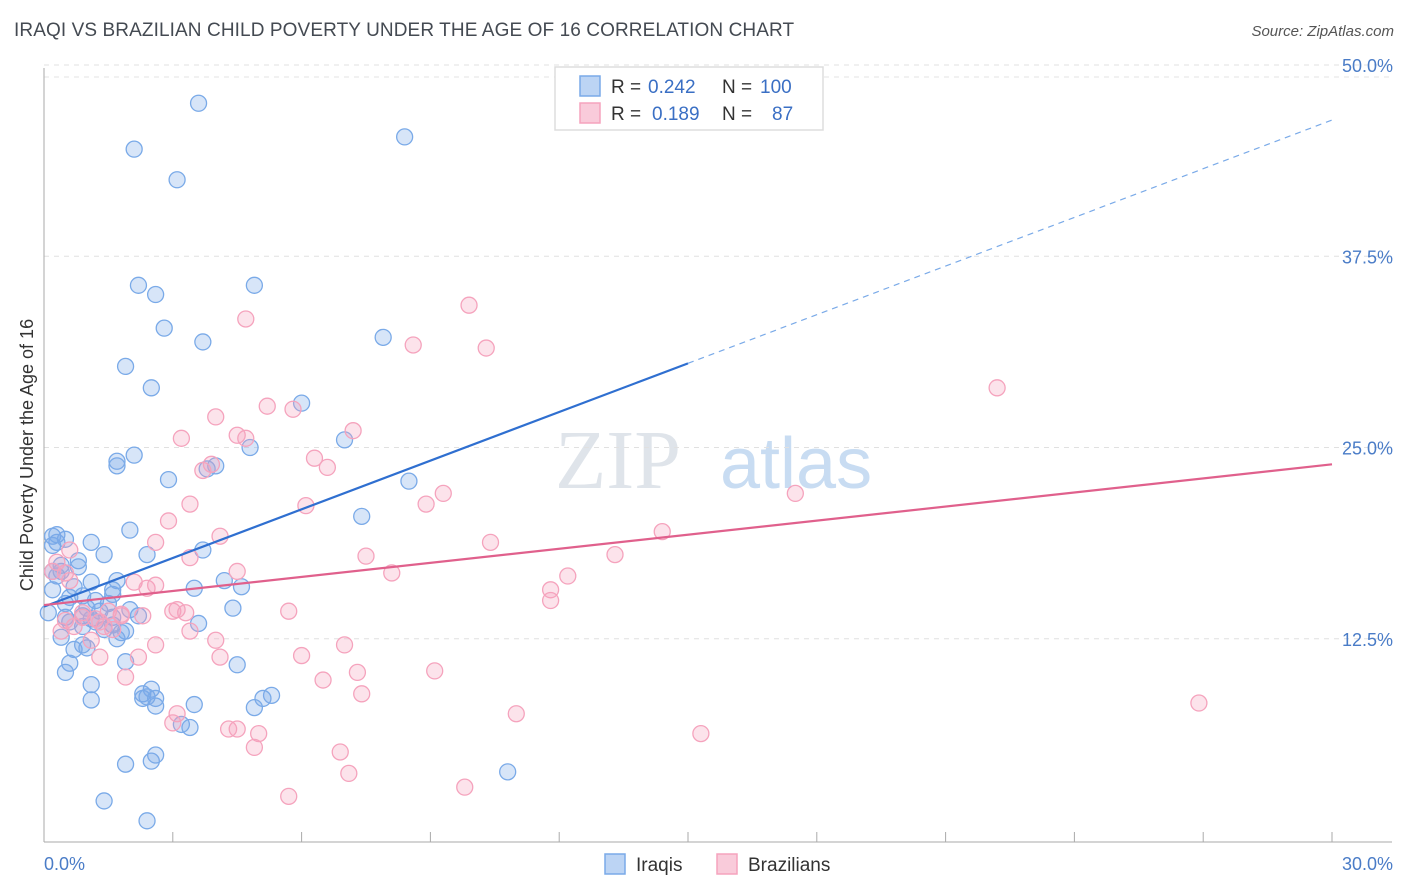 The height and width of the screenshot is (892, 1406). I want to click on trend-line-iraqis, so click(366, 485).